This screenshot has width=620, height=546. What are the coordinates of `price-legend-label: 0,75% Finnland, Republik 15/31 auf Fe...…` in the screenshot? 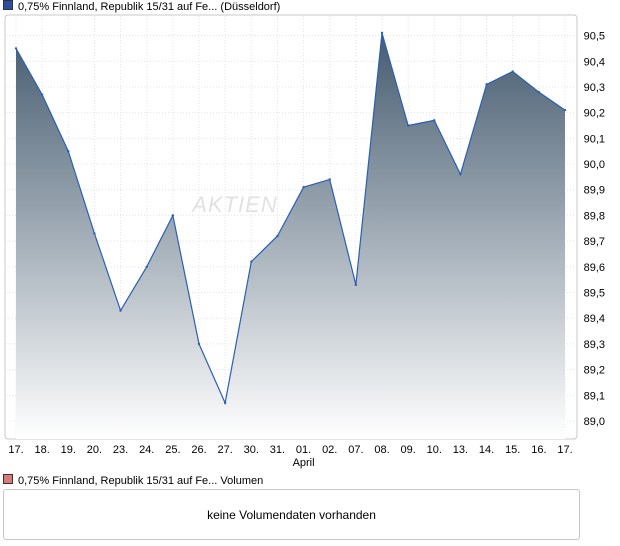 It's located at (149, 7).